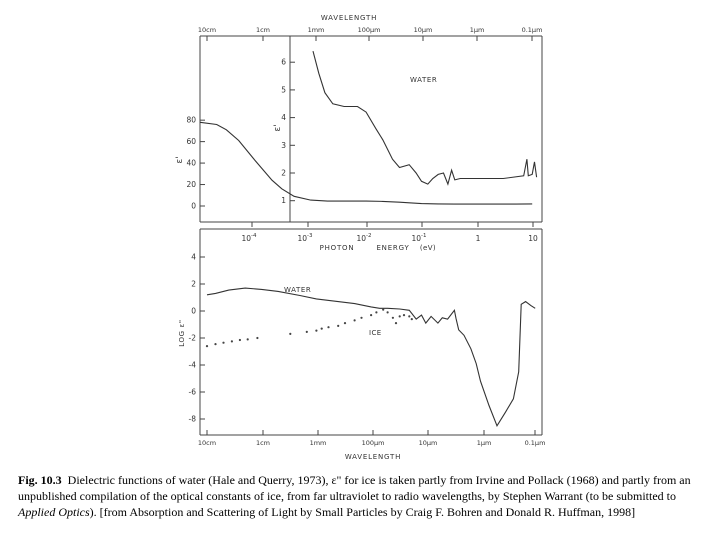 The height and width of the screenshot is (540, 720). I want to click on bottom-wavelength-title: WAVELENGTH, so click(373, 457).